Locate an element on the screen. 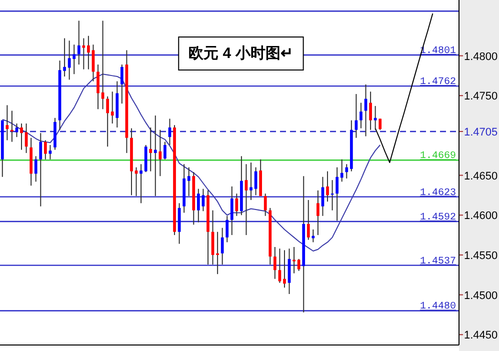 The width and height of the screenshot is (499, 351). y-tick-label: 1.4600 is located at coordinates (481, 216).